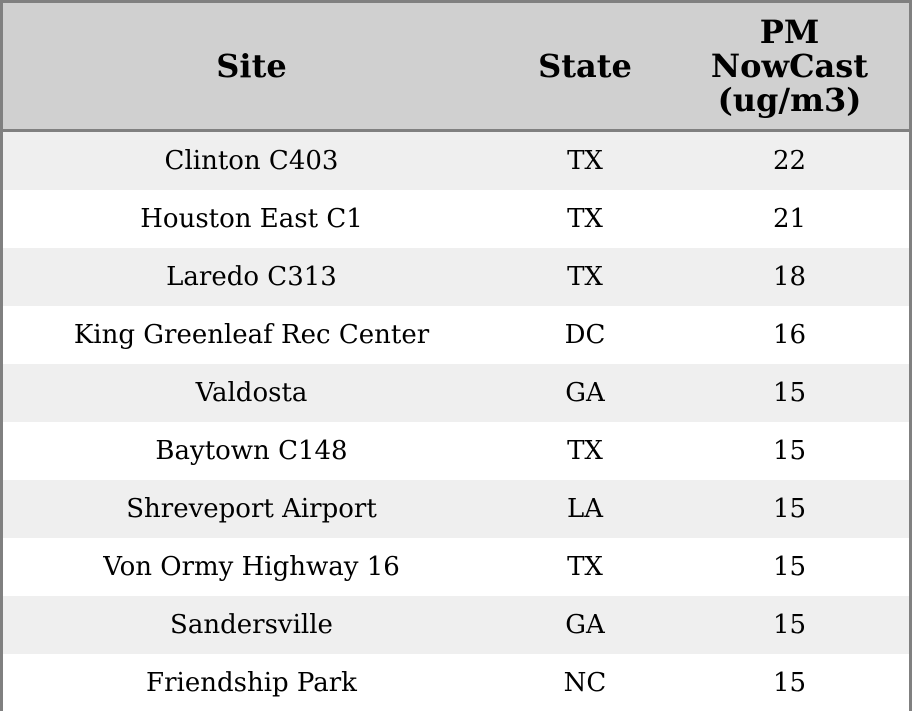 Image resolution: width=912 pixels, height=712 pixels. I want to click on table-cell: Friendship Park, so click(251, 683).